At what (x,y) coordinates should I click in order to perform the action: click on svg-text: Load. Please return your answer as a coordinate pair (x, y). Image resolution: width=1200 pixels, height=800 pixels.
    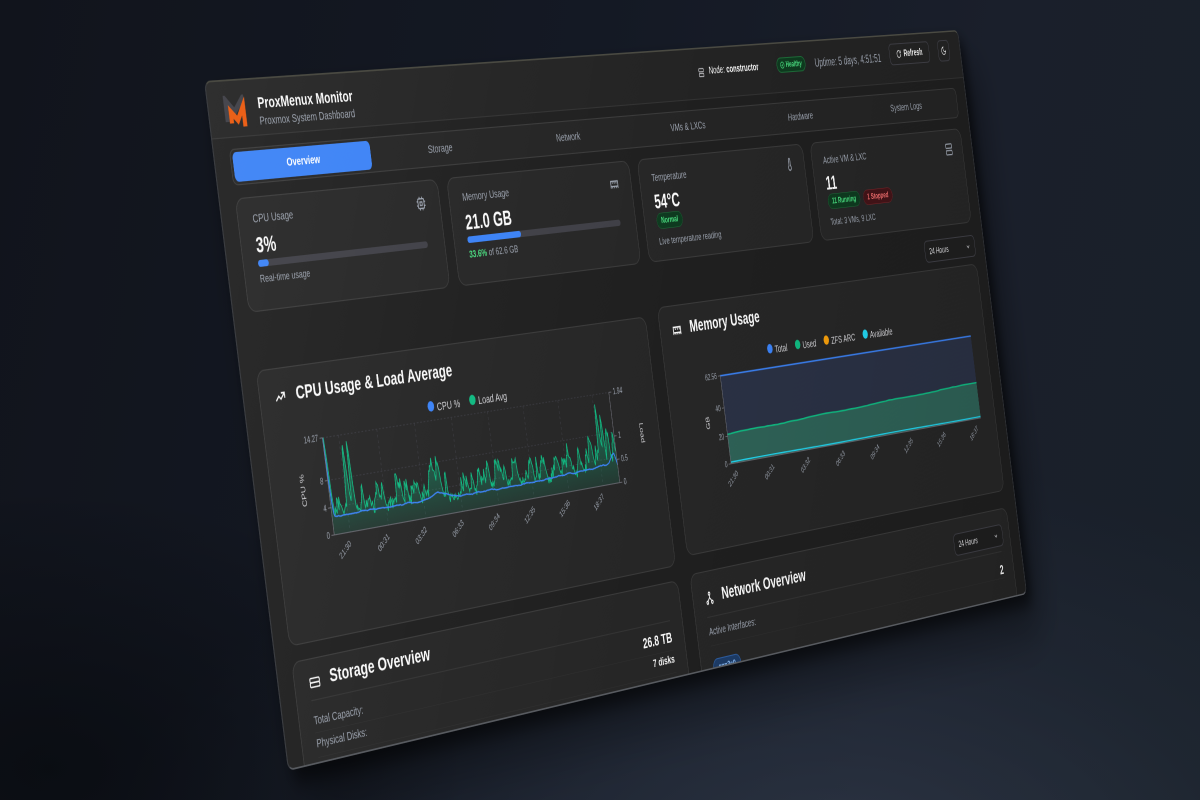
    Looking at the image, I should click on (642, 432).